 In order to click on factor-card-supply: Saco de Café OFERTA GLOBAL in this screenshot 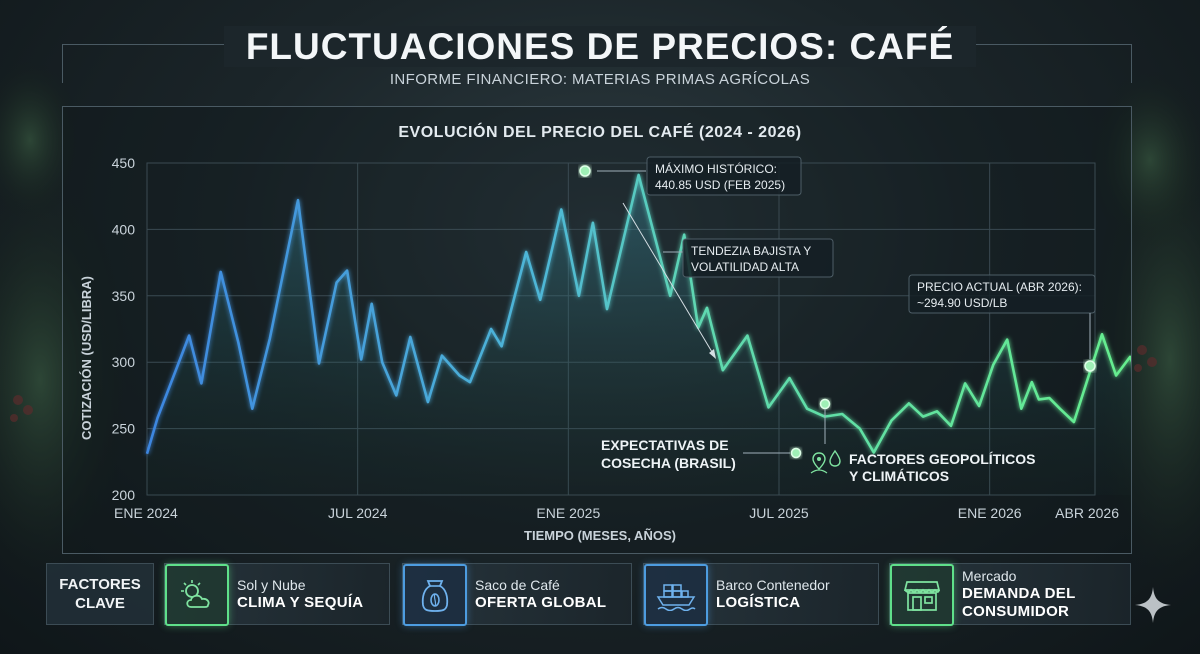, I will do `click(517, 594)`.